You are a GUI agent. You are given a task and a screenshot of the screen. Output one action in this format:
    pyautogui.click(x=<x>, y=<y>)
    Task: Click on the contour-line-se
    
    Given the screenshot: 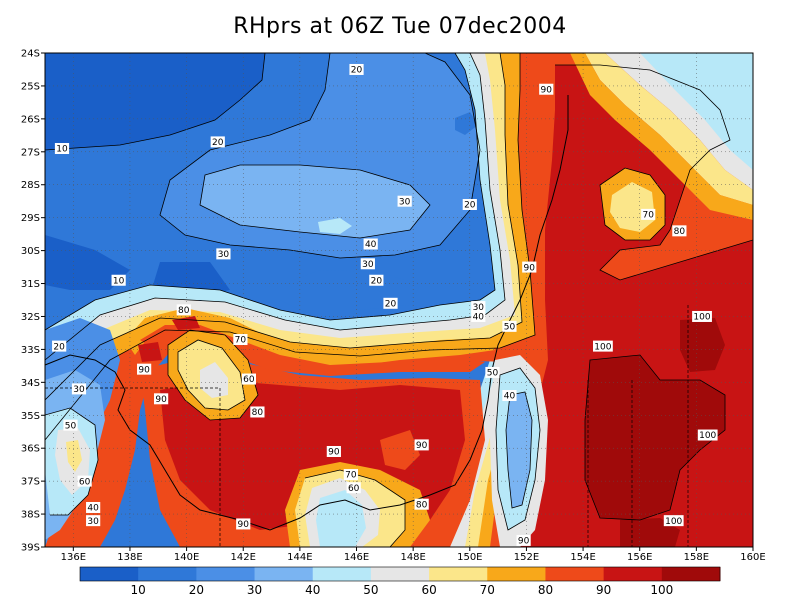 What is the action you would take?
    pyautogui.click(x=655, y=437)
    